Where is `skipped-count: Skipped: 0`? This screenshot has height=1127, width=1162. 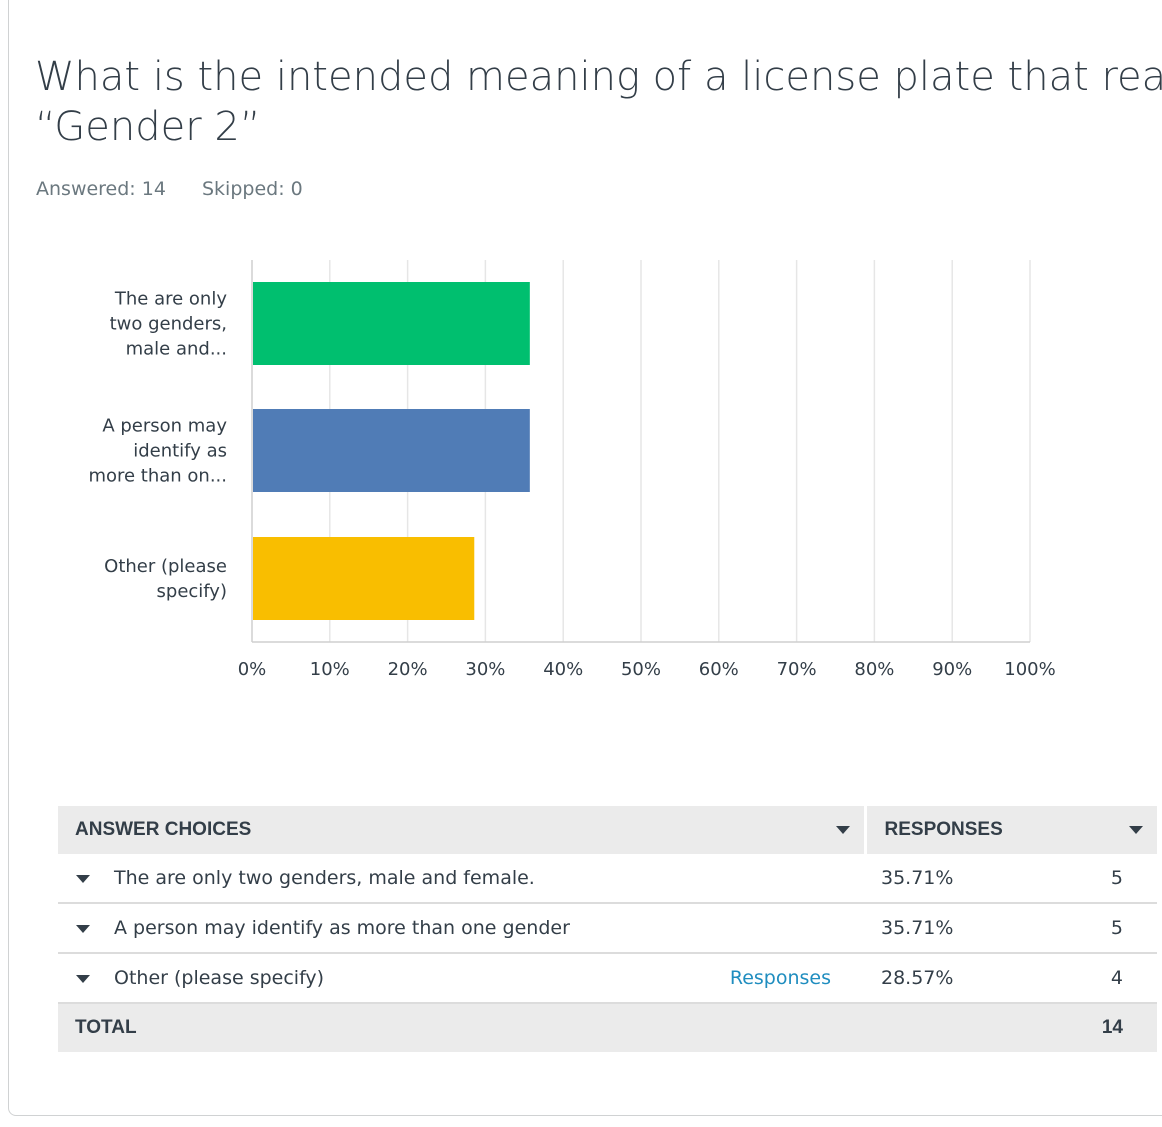
skipped-count: Skipped: 0 is located at coordinates (252, 189).